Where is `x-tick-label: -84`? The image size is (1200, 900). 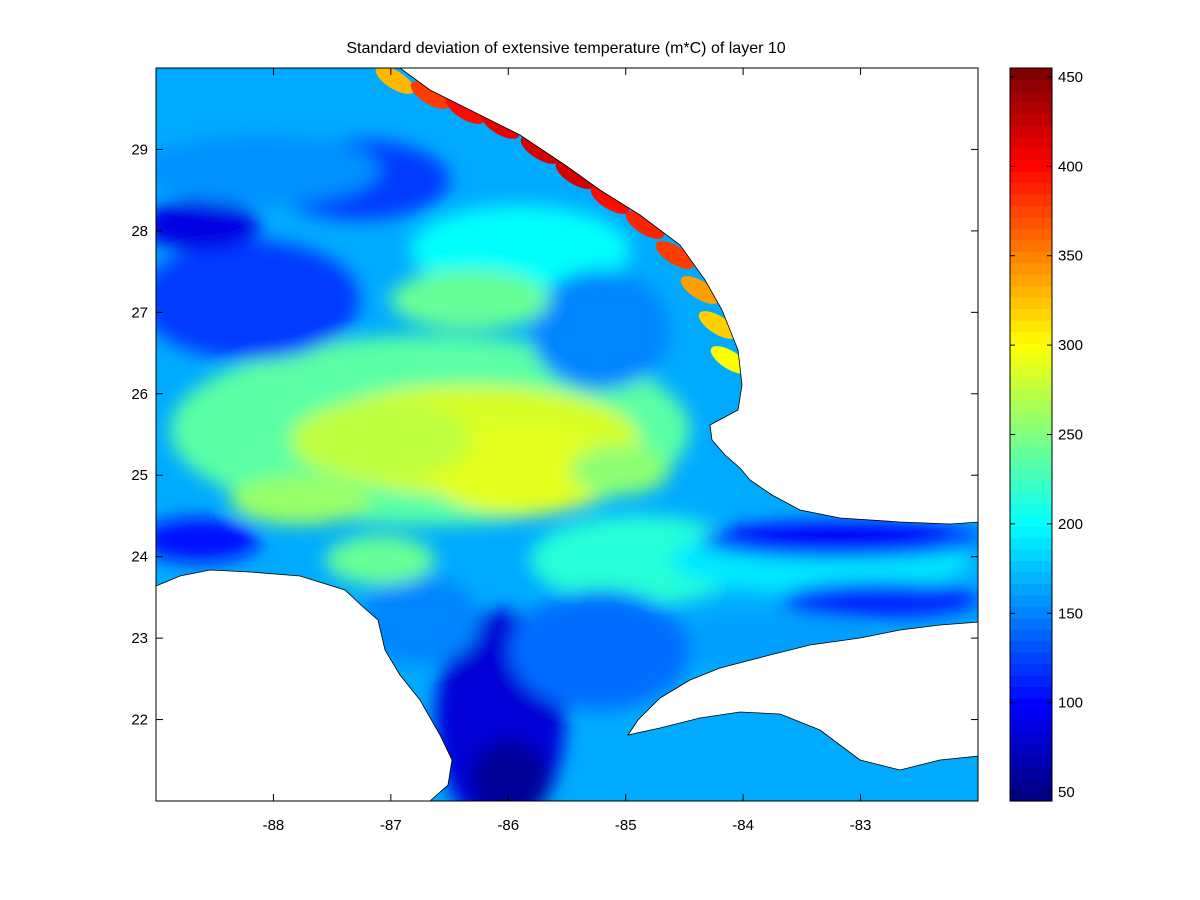
x-tick-label: -84 is located at coordinates (743, 825).